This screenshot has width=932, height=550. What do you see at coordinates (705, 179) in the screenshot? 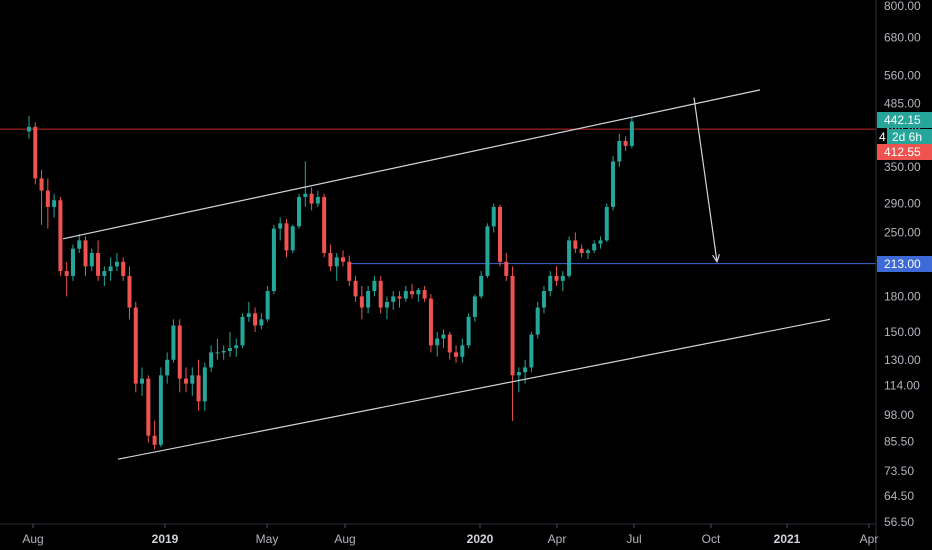
I see `forecast-arrow-line` at bounding box center [705, 179].